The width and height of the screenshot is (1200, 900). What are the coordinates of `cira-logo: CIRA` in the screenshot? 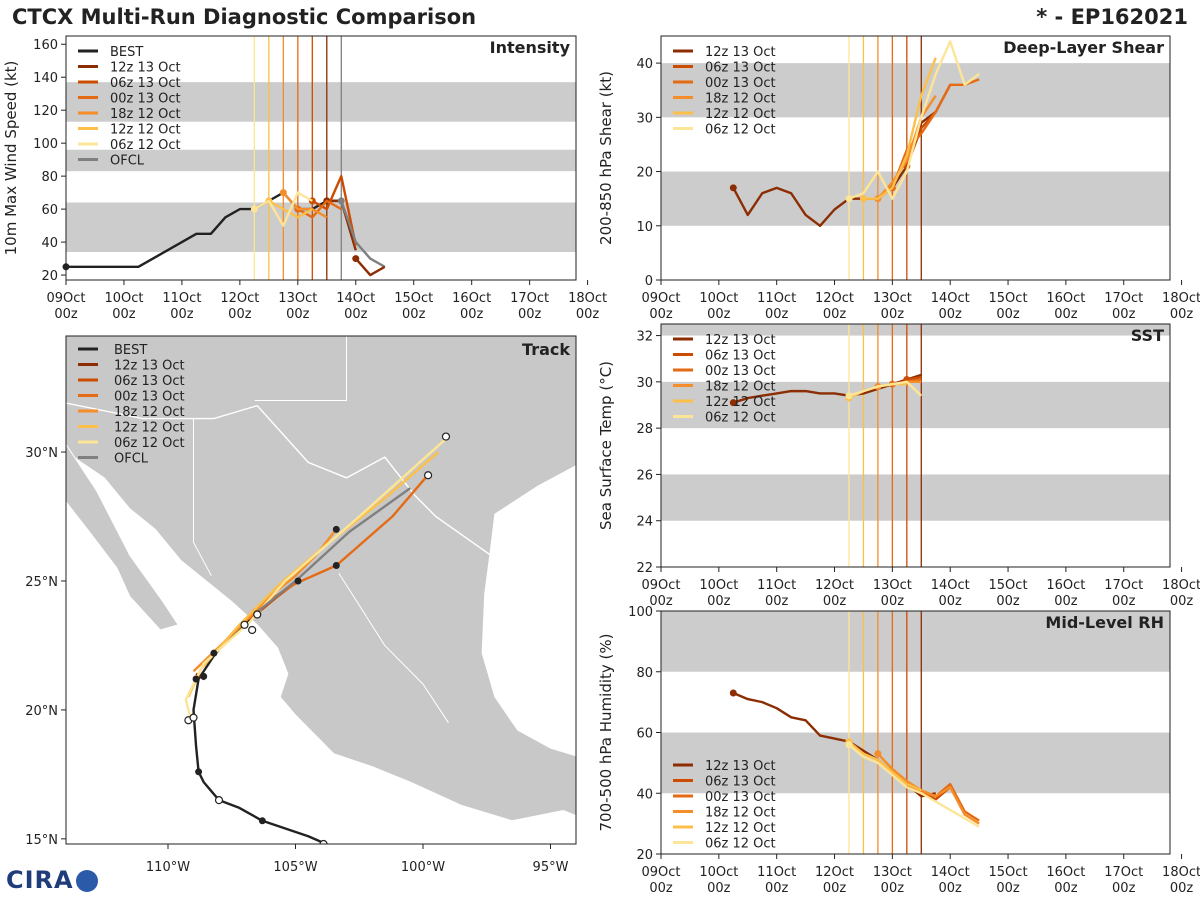 It's located at (52, 880).